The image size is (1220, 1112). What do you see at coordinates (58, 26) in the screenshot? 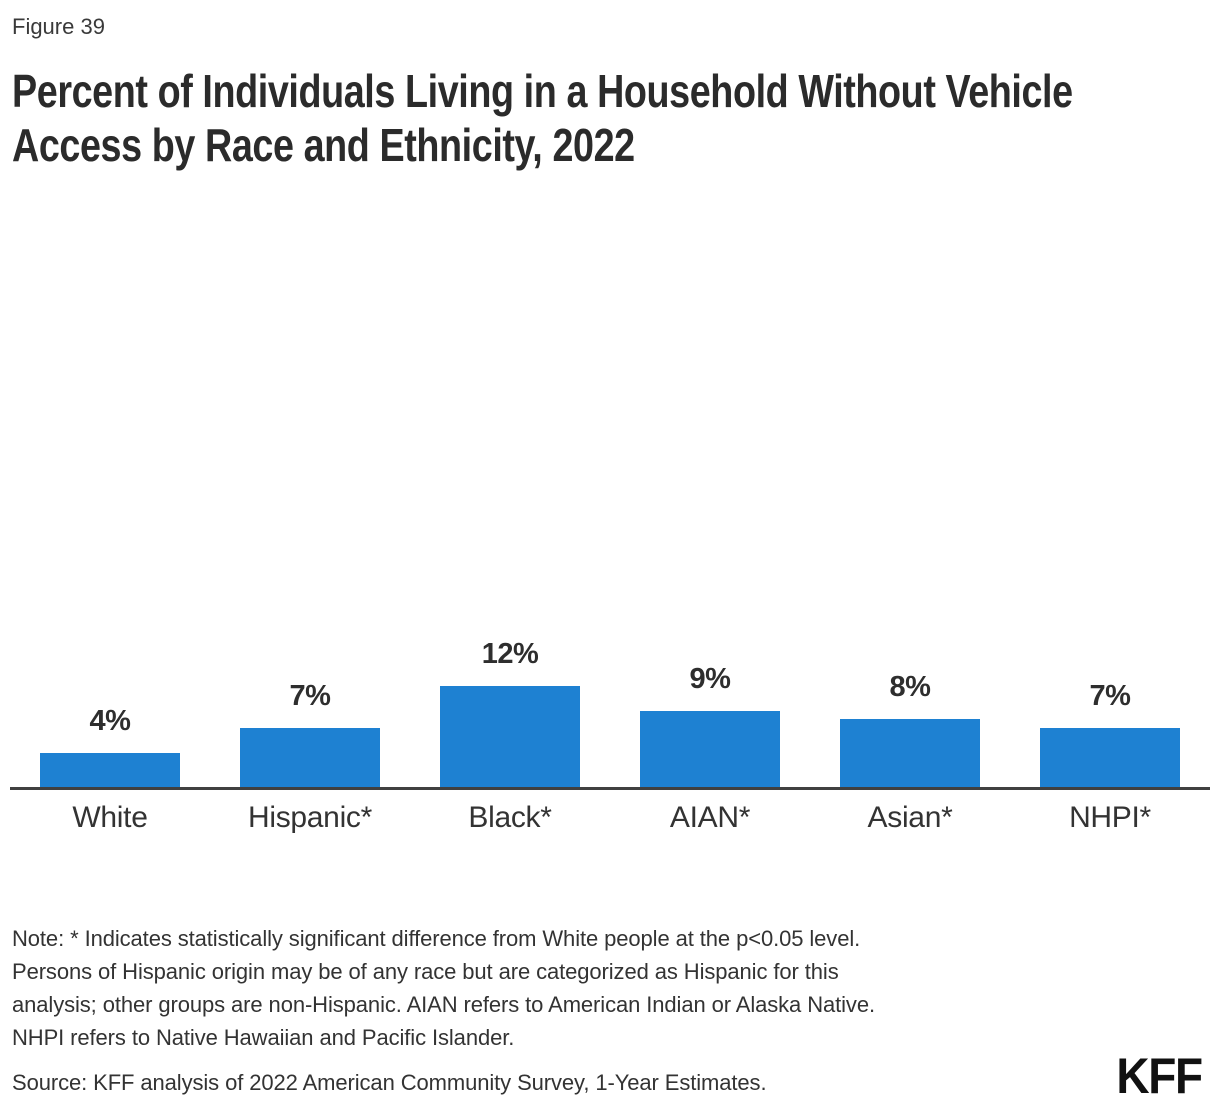
I see `figure-number-label: Figure 39` at bounding box center [58, 26].